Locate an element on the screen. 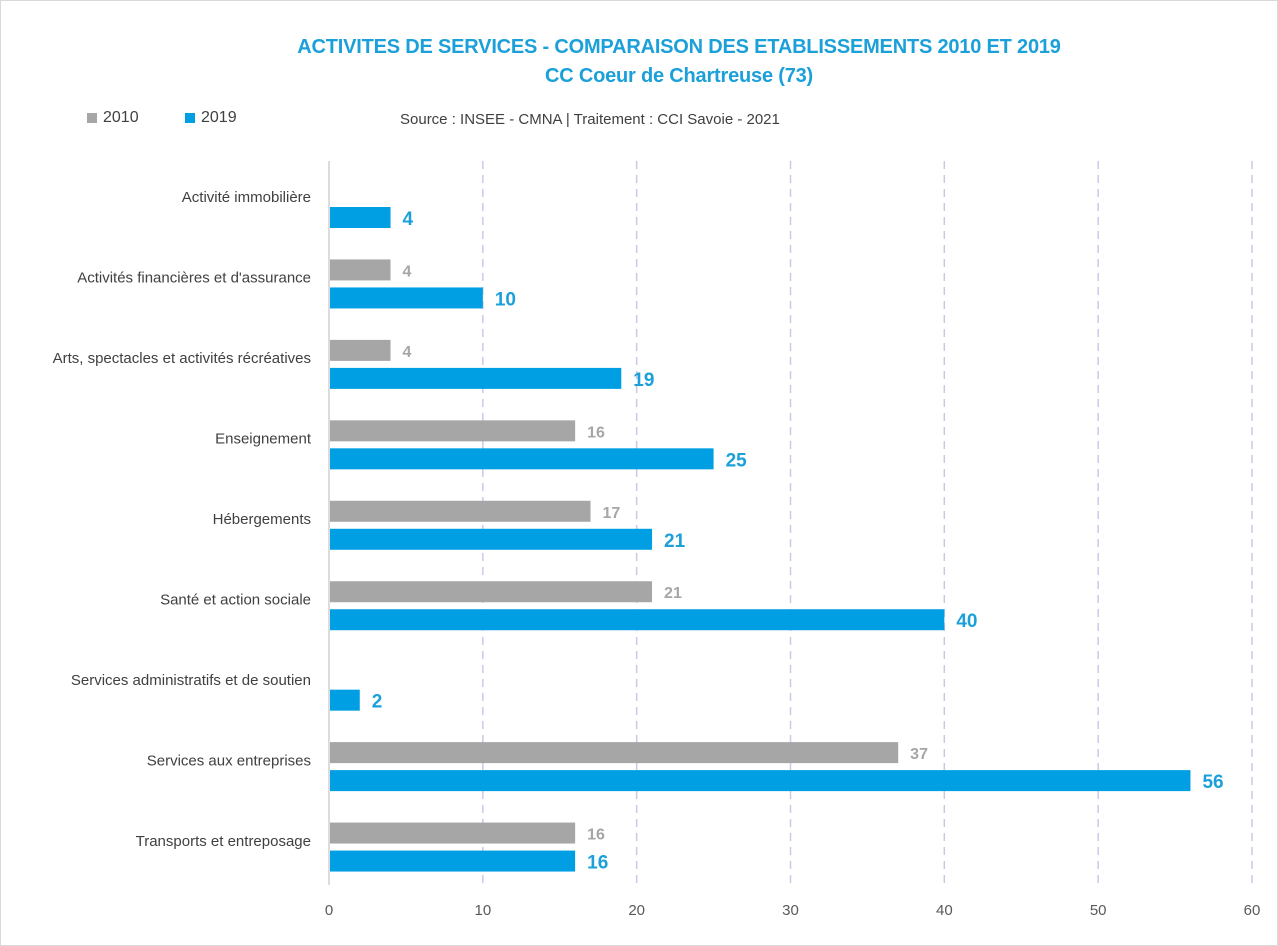 The image size is (1278, 946). chart-subtitle: CC Coeur de Chartreuse (73) is located at coordinates (679, 76).